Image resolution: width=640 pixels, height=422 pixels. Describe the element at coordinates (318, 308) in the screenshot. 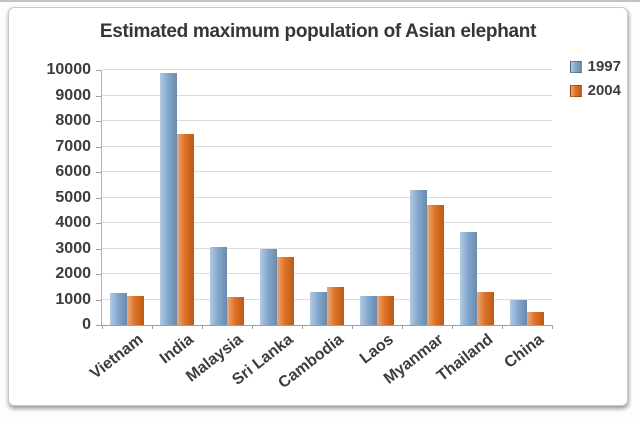

I see `bar-1997-cambodia` at that location.